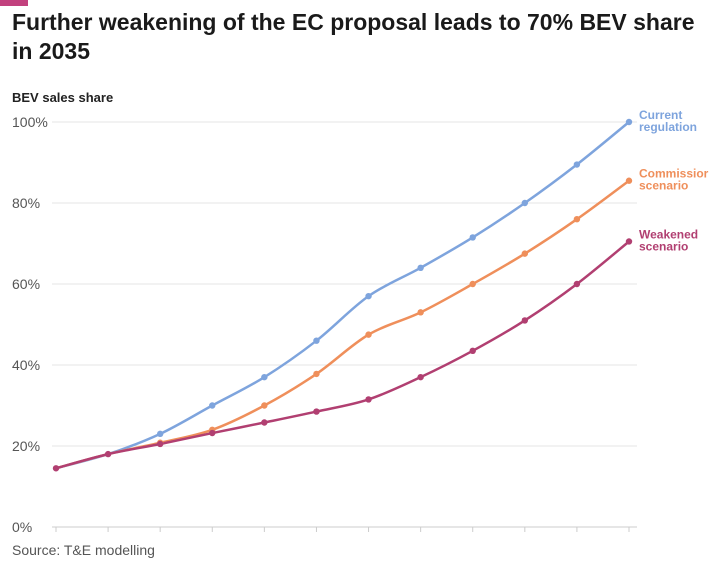  I want to click on series-label-commissior-scenario: Commissior scenario, so click(674, 180).